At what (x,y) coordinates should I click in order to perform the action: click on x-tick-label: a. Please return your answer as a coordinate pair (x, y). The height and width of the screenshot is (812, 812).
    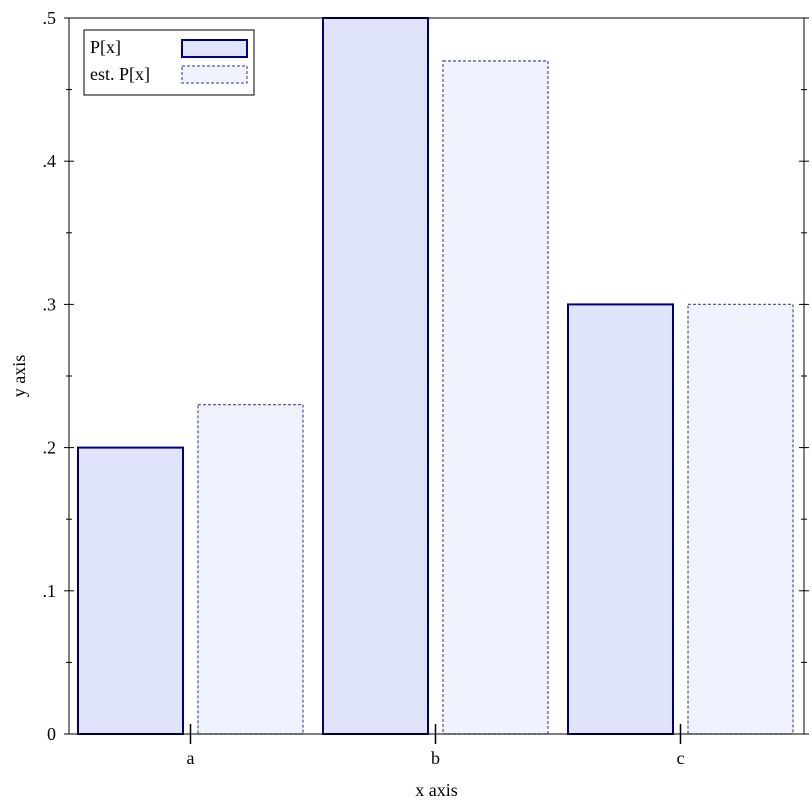
    Looking at the image, I should click on (191, 758).